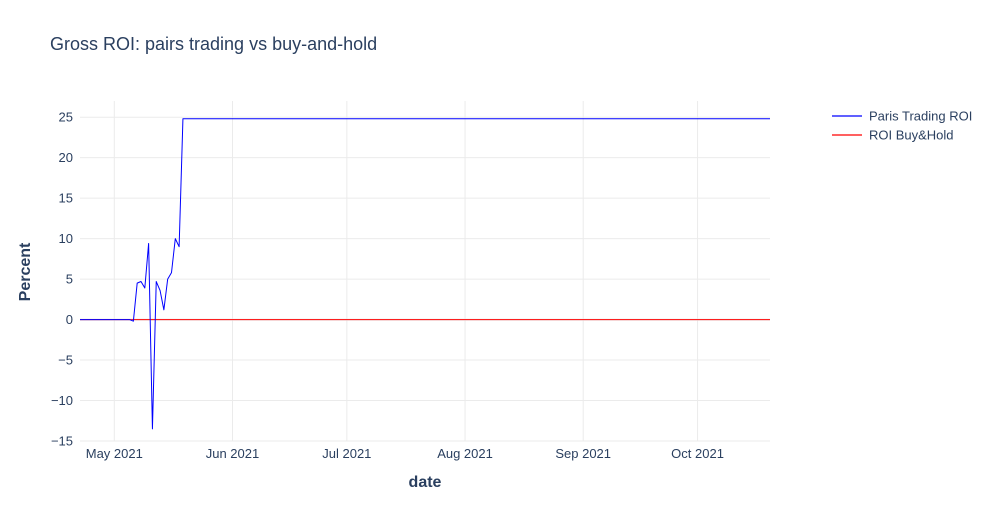 This screenshot has height=525, width=992. Describe the element at coordinates (465, 453) in the screenshot. I see `x-tick-label: Aug 2021` at that location.